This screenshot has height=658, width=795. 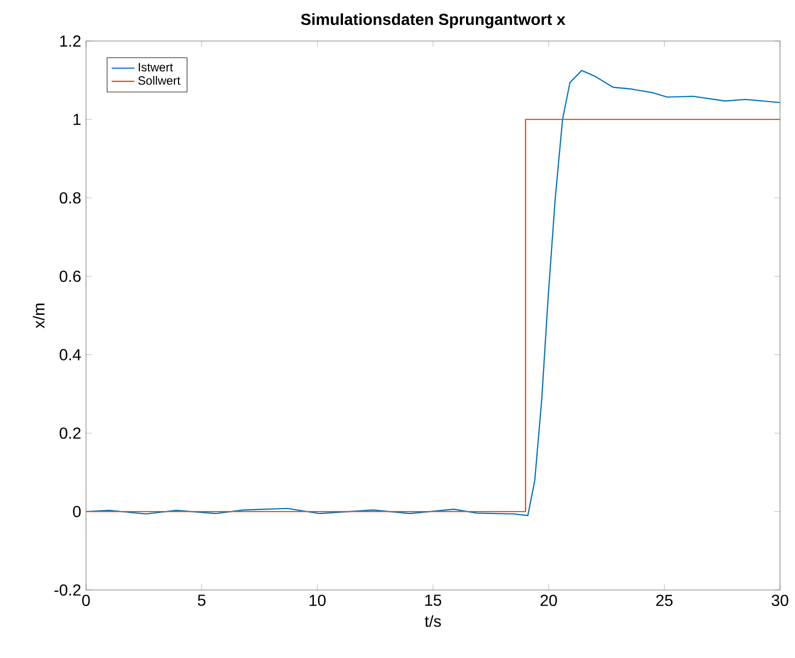 What do you see at coordinates (67, 590) in the screenshot?
I see `y-tick-label: -0.2` at bounding box center [67, 590].